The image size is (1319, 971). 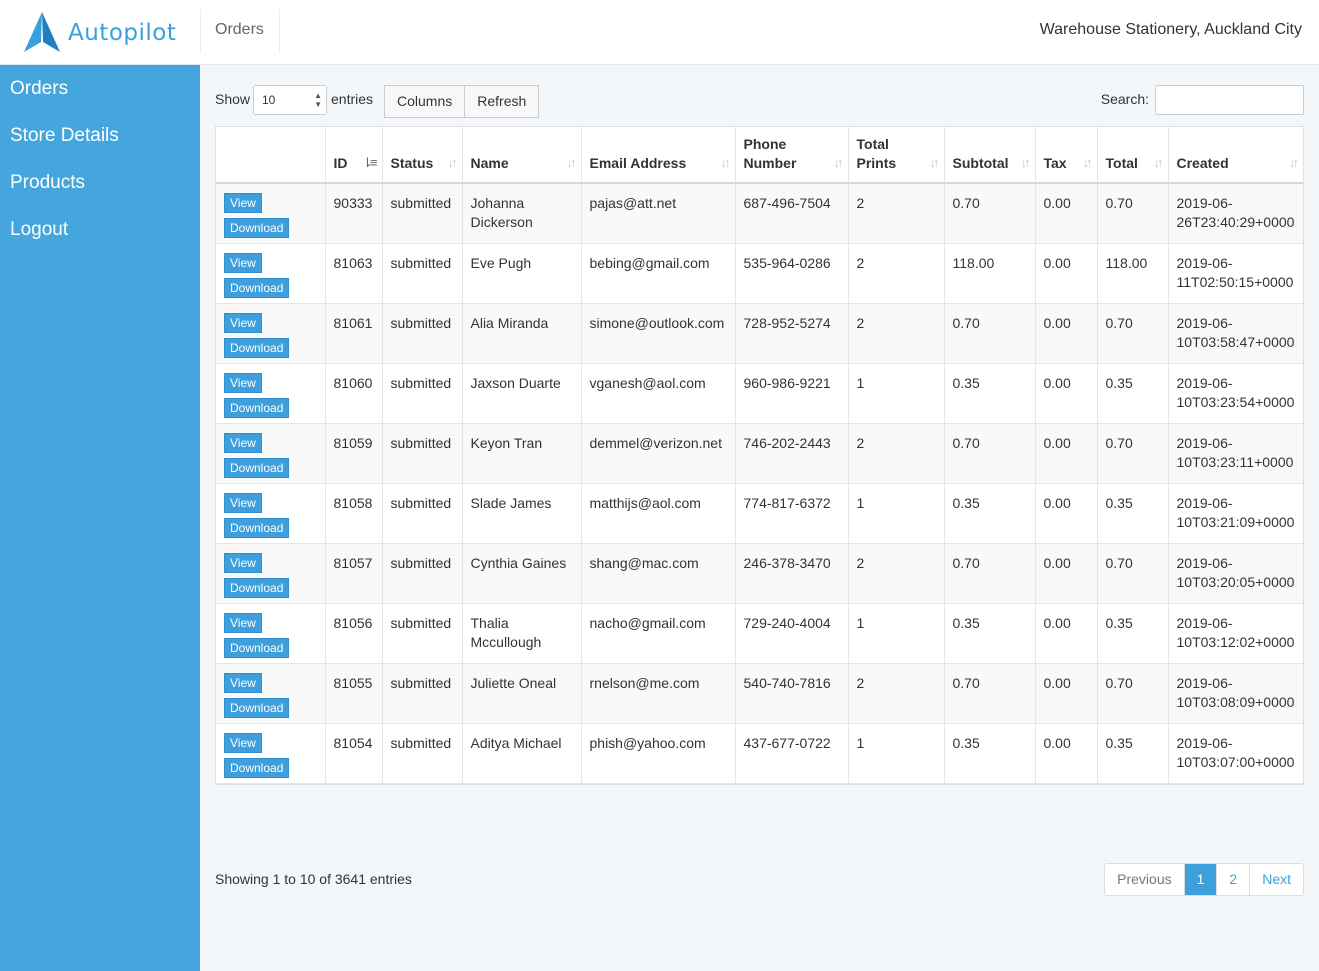 I want to click on columns-button: Columns, so click(x=425, y=101).